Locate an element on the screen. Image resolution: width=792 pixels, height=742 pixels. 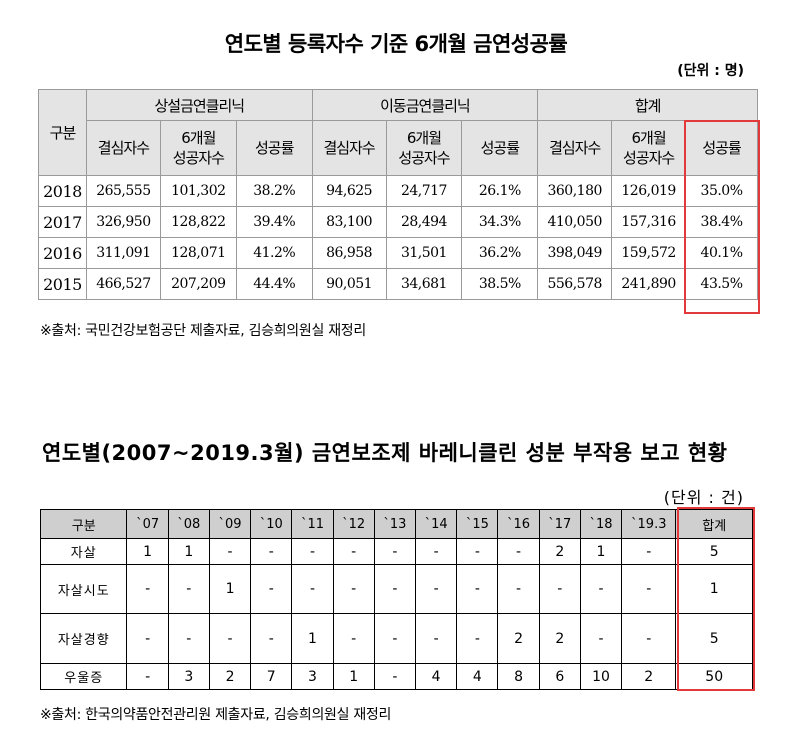
year-cell: 2016 is located at coordinates (62, 253).